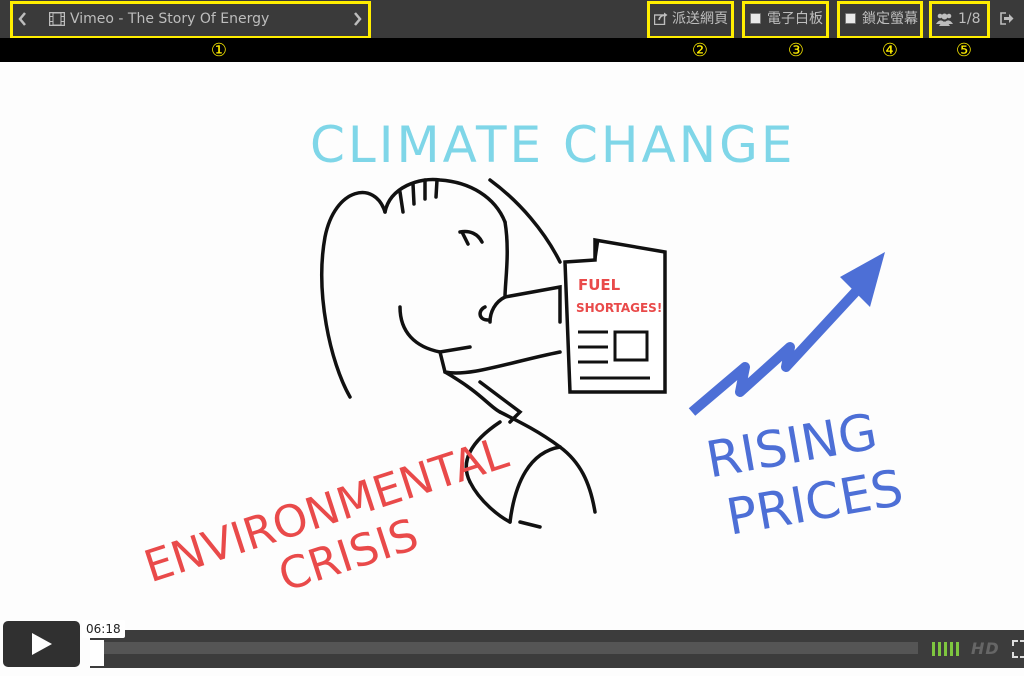  Describe the element at coordinates (615, 315) in the screenshot. I see `newspaper-drawing: FUEL SHORTAGES!` at that location.